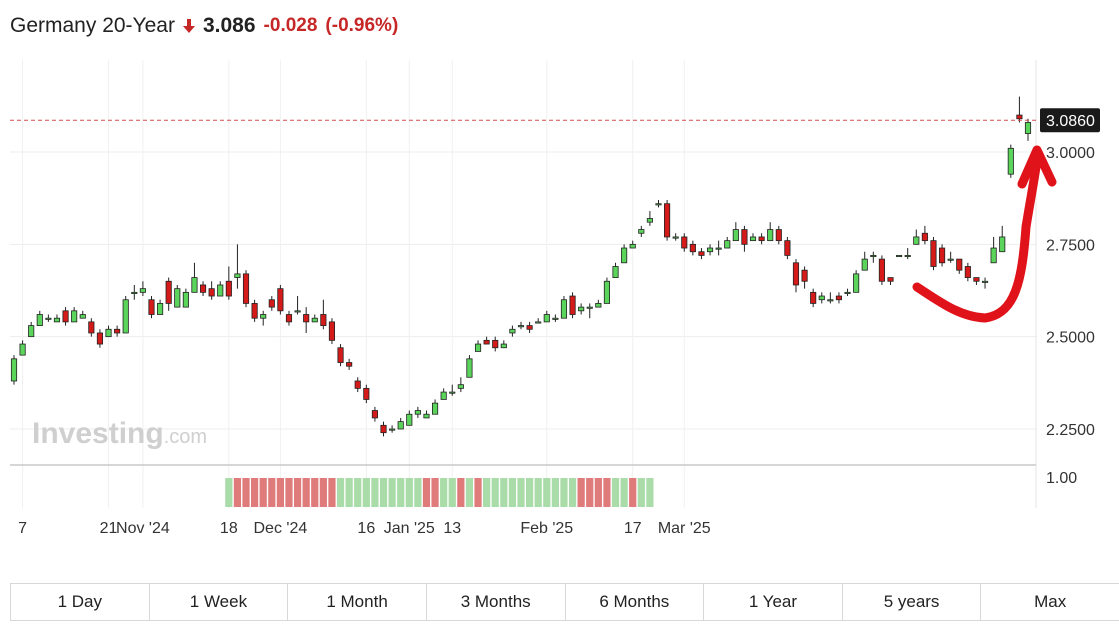  Describe the element at coordinates (1061, 478) in the screenshot. I see `volume-label: 1.00` at that location.